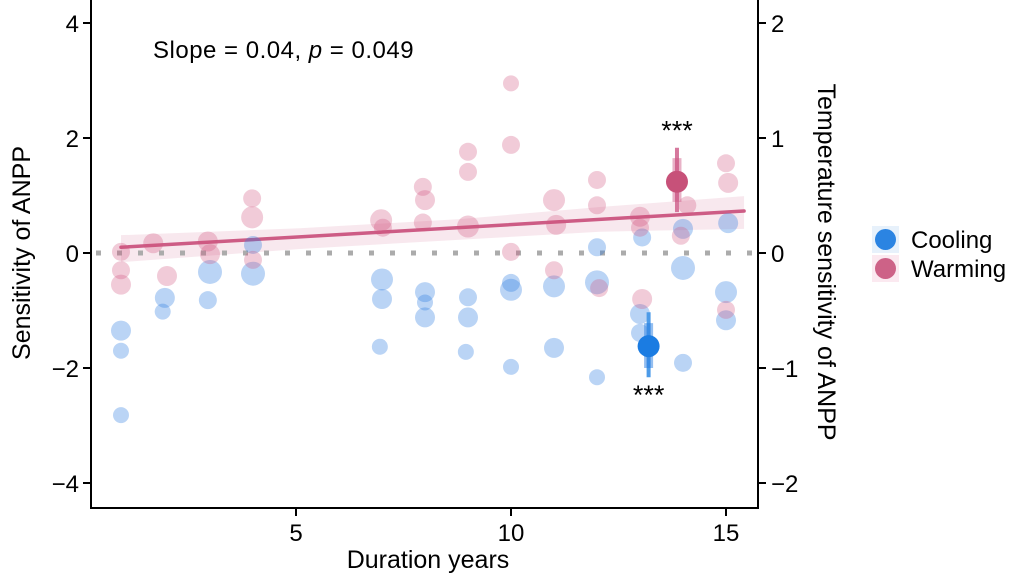 Image resolution: width=1021 pixels, height=583 pixels. Describe the element at coordinates (676, 181) in the screenshot. I see `warming-mean-point` at that location.